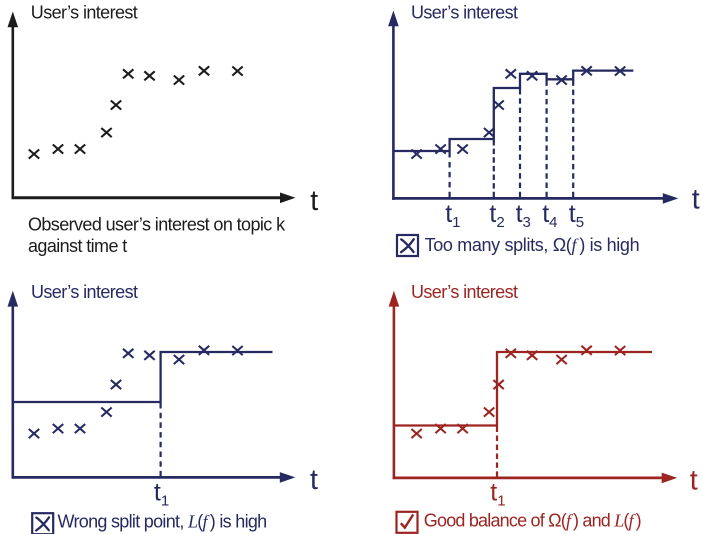 This screenshot has height=534, width=703. I want to click on svg-text: t3, so click(523, 215).